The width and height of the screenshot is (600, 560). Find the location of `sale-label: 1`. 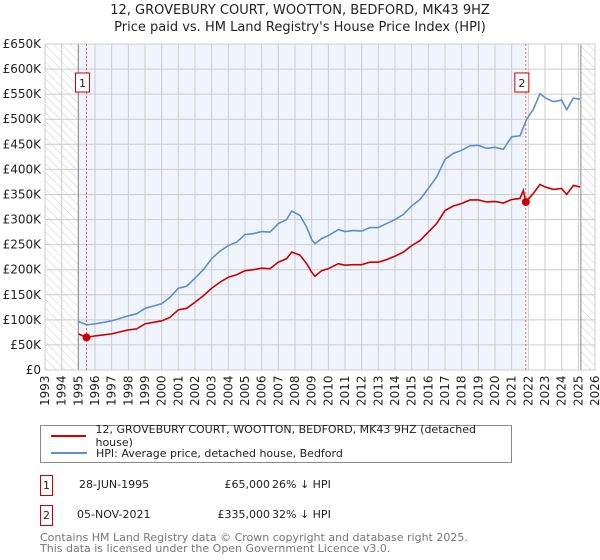

sale-label: 1 is located at coordinates (82, 83).